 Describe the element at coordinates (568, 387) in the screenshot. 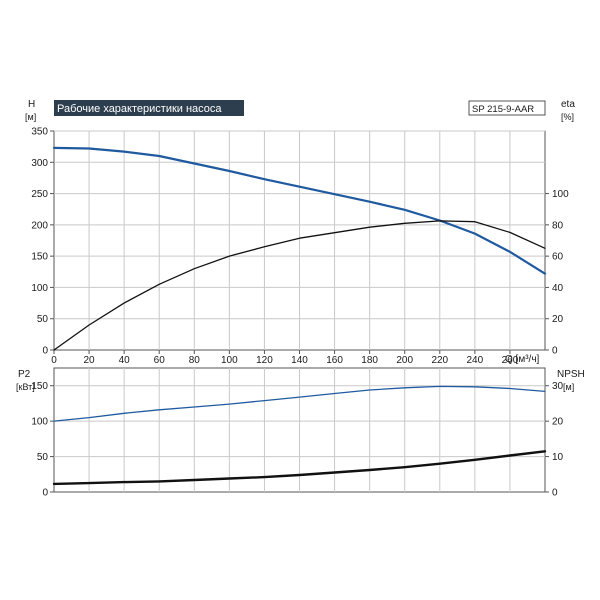

I see `npsh-axis-unit: [м]` at that location.